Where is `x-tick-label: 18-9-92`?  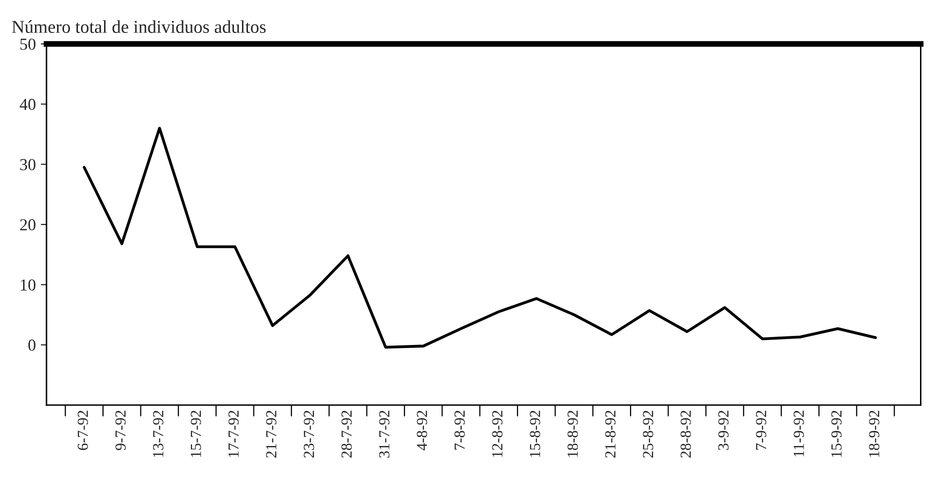
x-tick-label: 18-9-92 is located at coordinates (874, 433).